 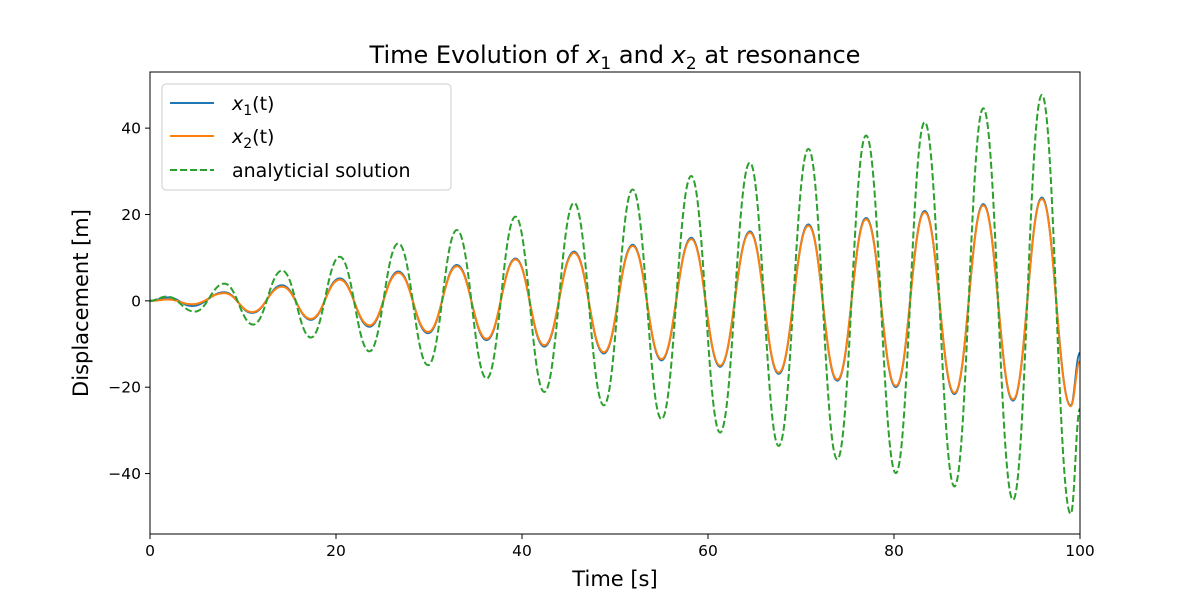 What do you see at coordinates (131, 215) in the screenshot?
I see `y-tick-label: 20` at bounding box center [131, 215].